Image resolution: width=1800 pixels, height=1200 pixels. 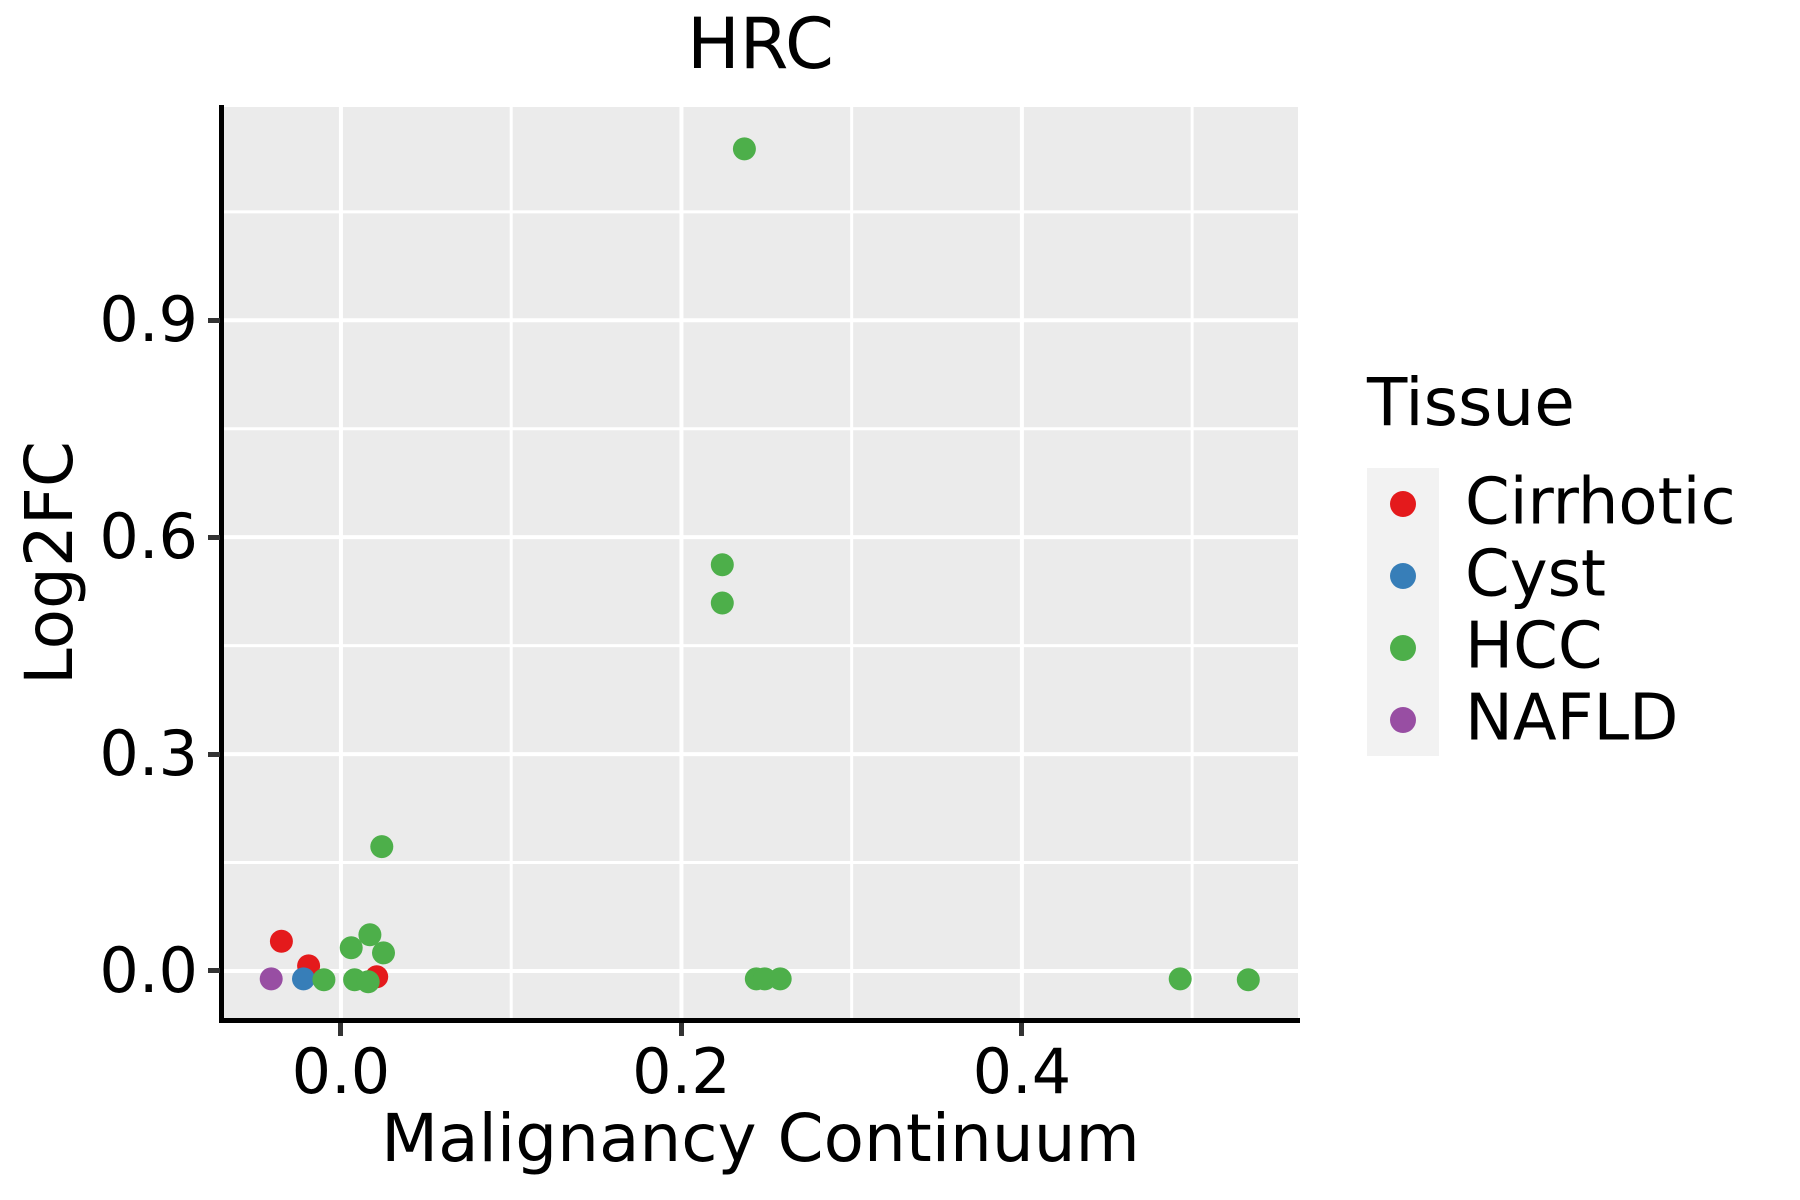 What do you see at coordinates (1534, 646) in the screenshot?
I see `legend-item-label: HCC` at bounding box center [1534, 646].